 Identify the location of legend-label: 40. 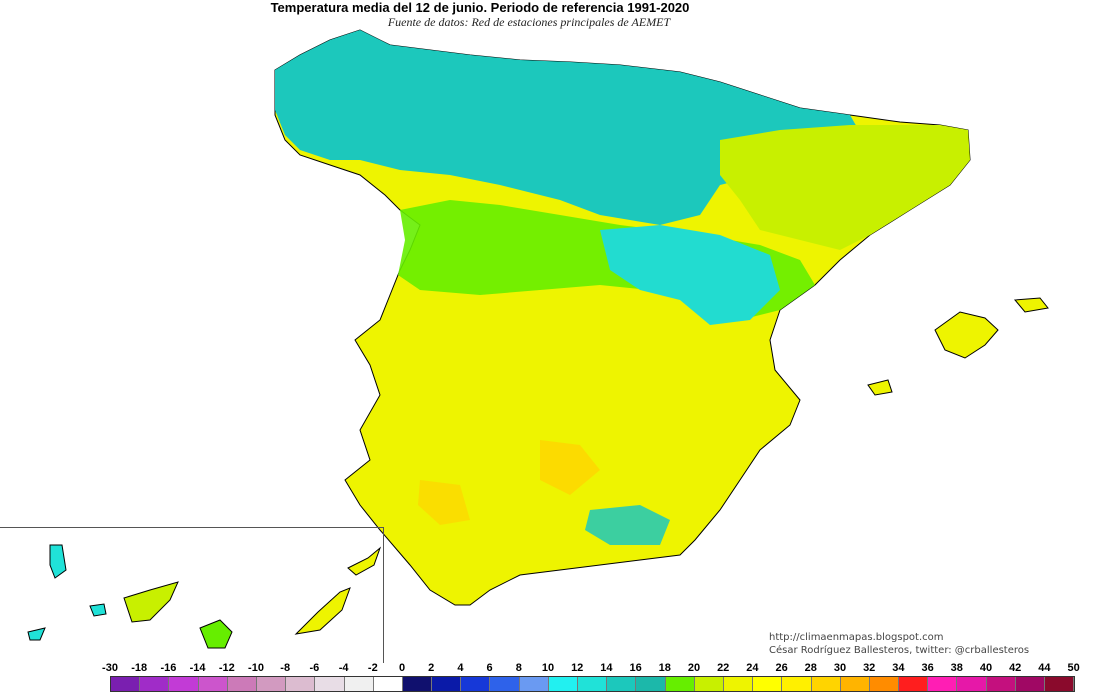
(986, 668).